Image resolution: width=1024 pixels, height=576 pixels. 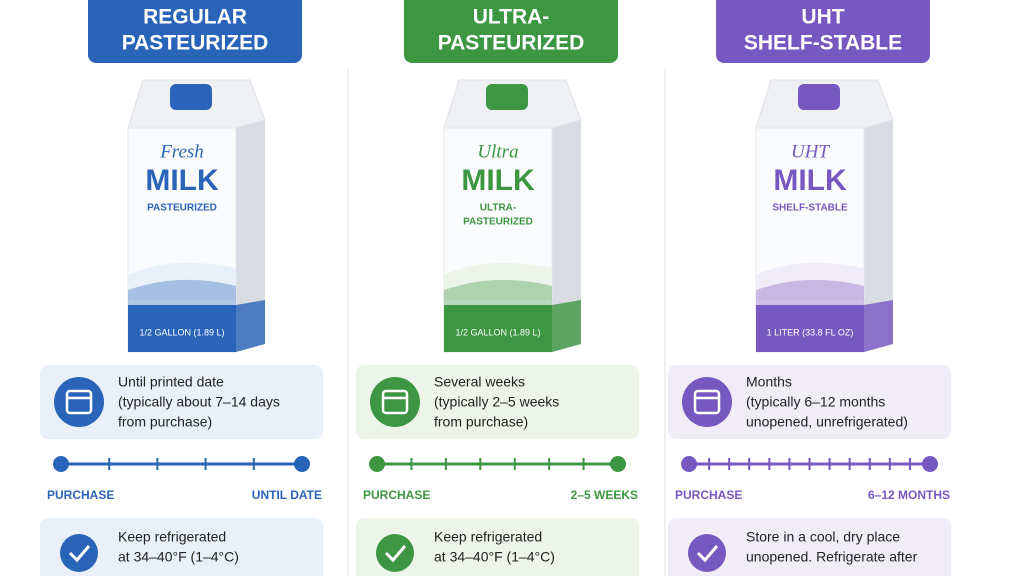 I want to click on carton-subtitle: ULTRA-, so click(x=498, y=208).